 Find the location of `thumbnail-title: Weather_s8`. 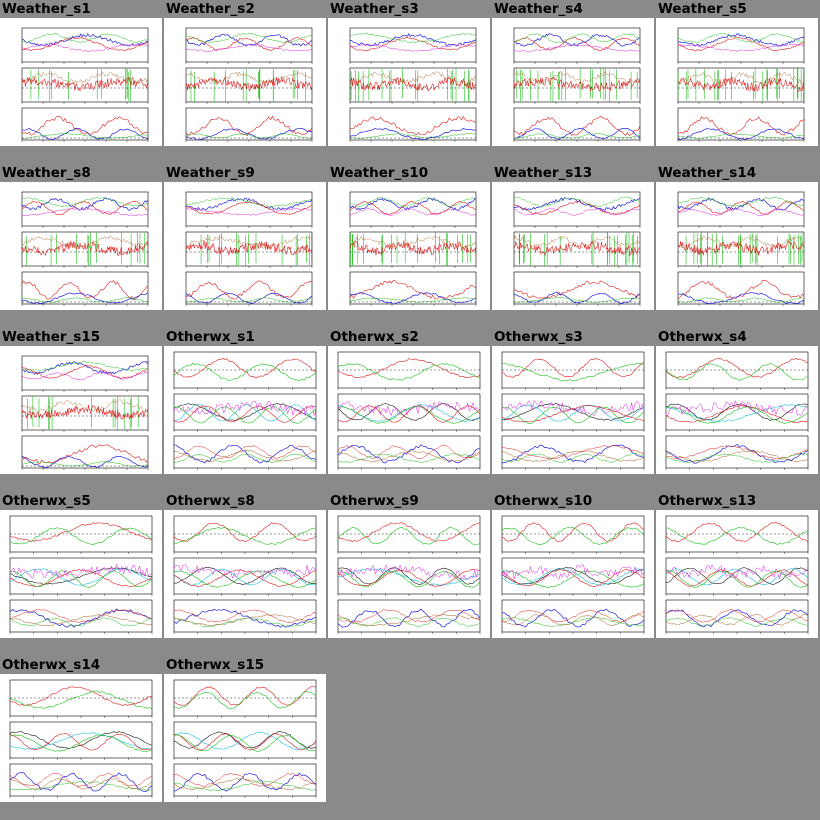

thumbnail-title: Weather_s8 is located at coordinates (46, 173).